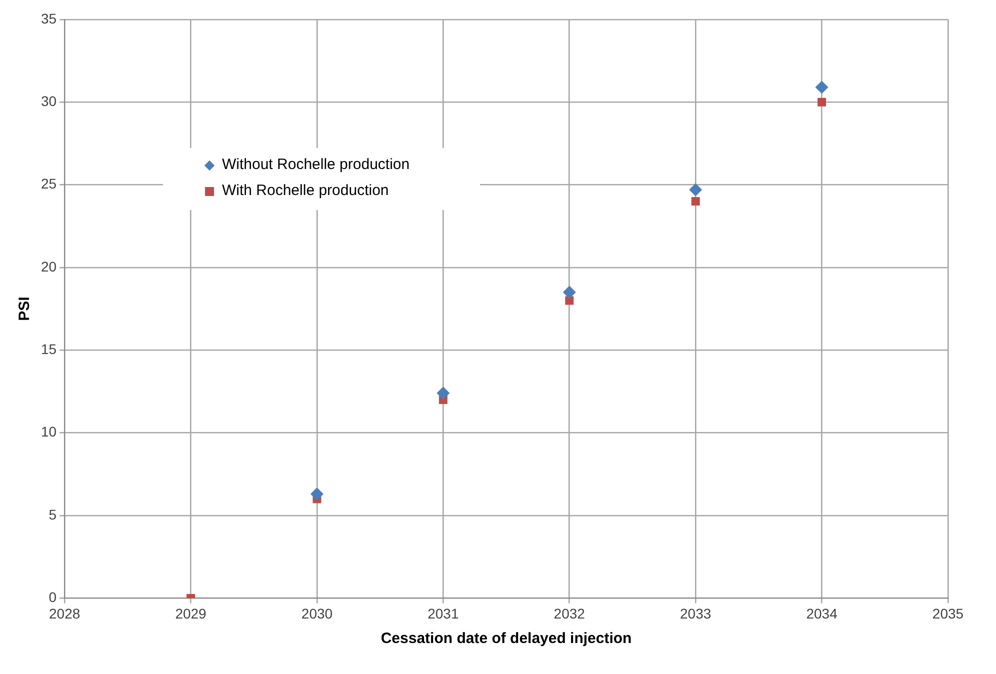 This screenshot has height=674, width=996. I want to click on y-tick-label: 30, so click(48, 100).